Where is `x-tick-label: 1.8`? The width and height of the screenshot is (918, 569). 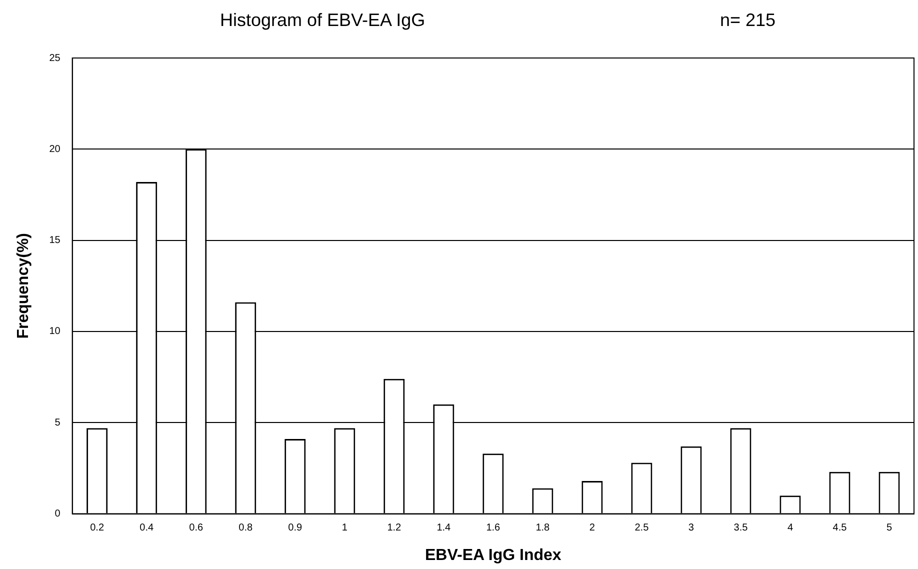
x-tick-label: 1.8 is located at coordinates (543, 528).